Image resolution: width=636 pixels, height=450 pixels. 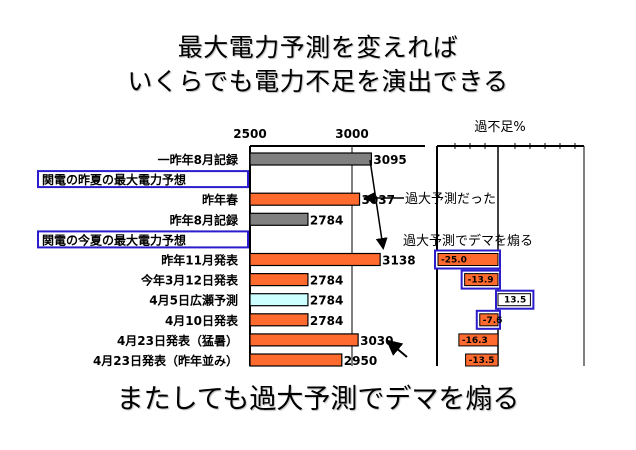 What do you see at coordinates (351, 134) in the screenshot?
I see `axis-tick-label: 3000` at bounding box center [351, 134].